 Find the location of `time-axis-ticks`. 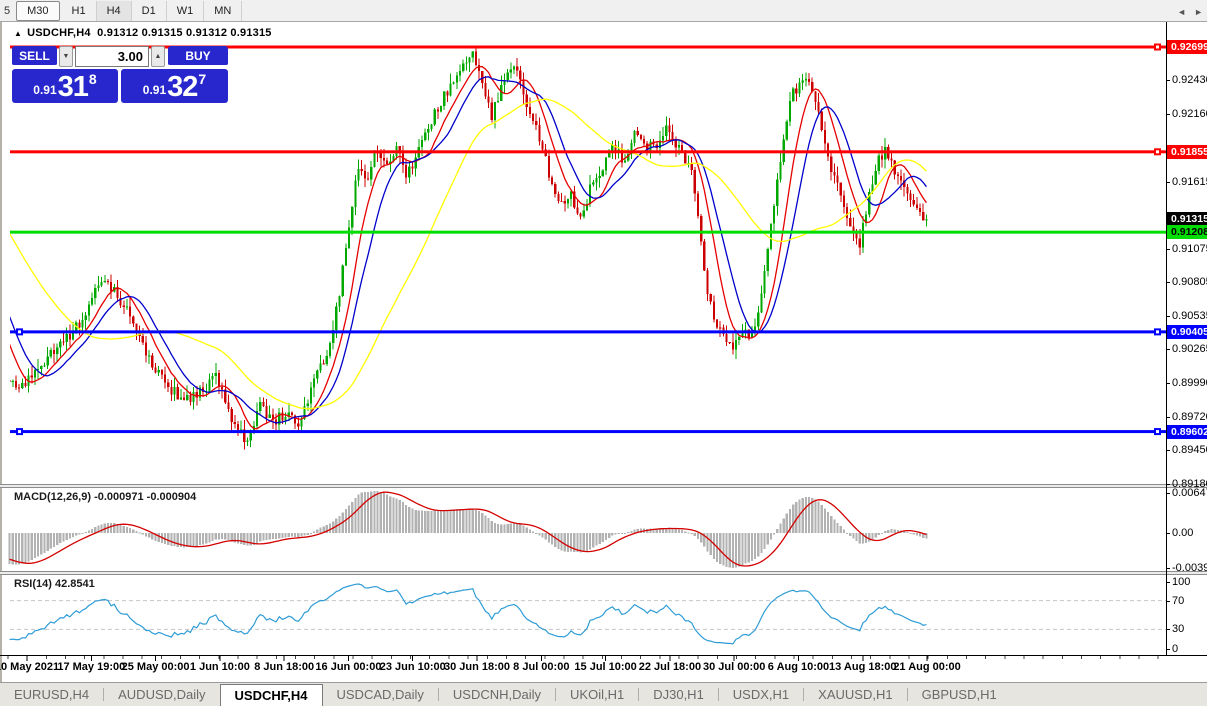

time-axis-ticks is located at coordinates (583, 658).